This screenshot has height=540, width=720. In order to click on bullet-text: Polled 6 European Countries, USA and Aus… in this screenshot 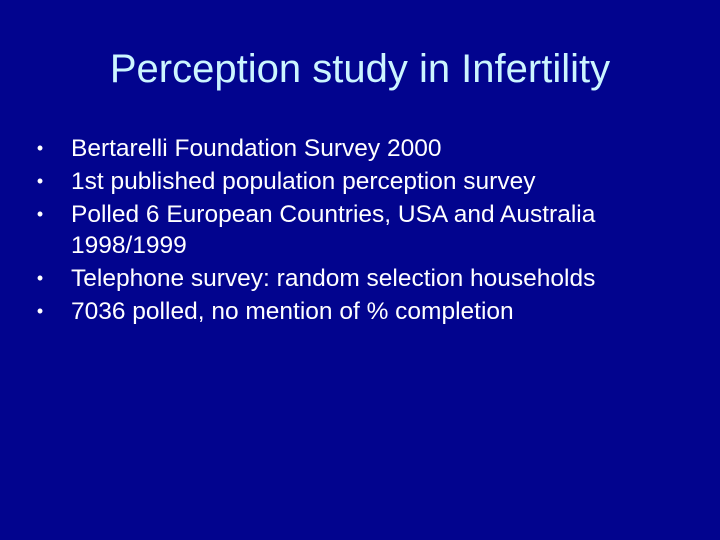, I will do `click(333, 230)`.